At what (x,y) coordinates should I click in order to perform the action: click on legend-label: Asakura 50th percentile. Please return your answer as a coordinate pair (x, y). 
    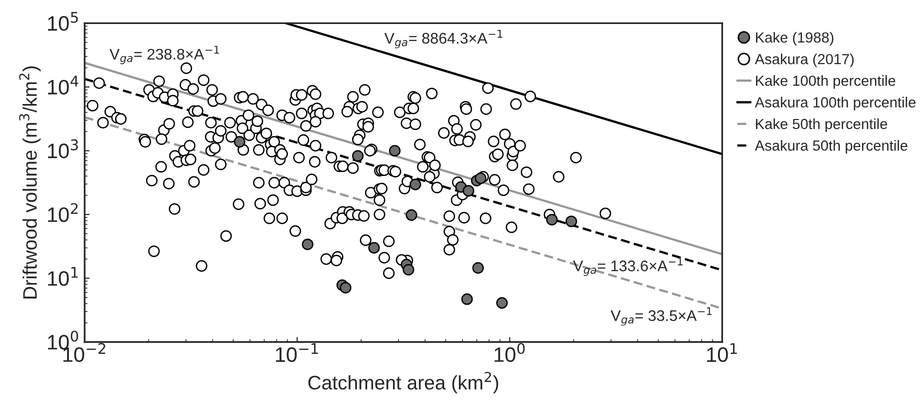
    Looking at the image, I should click on (831, 147).